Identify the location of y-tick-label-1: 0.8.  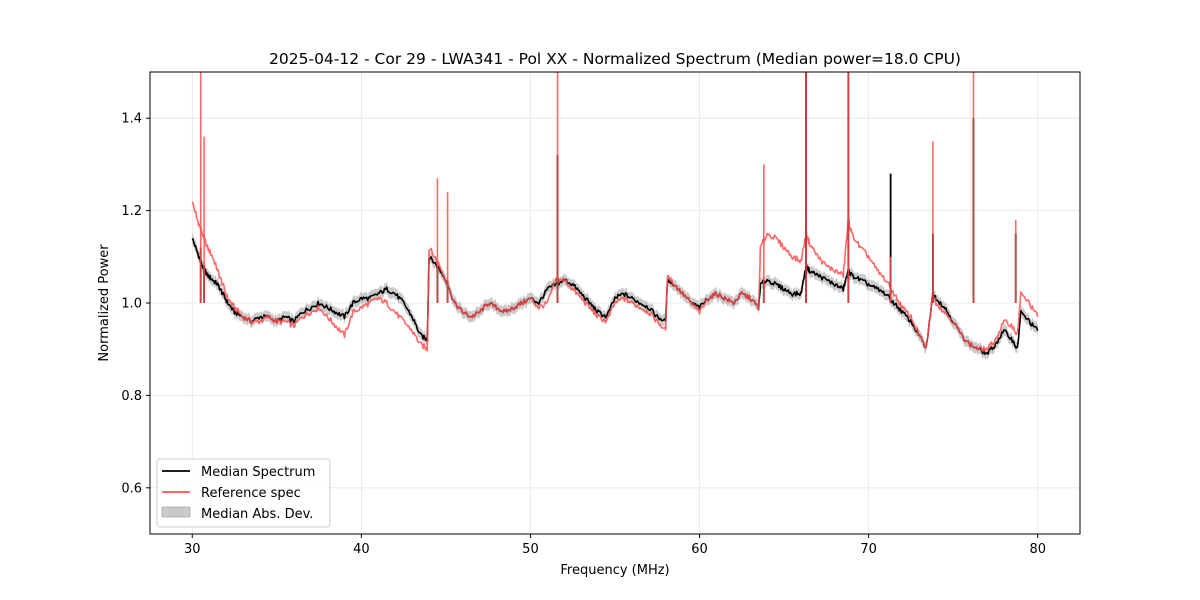
(131, 396).